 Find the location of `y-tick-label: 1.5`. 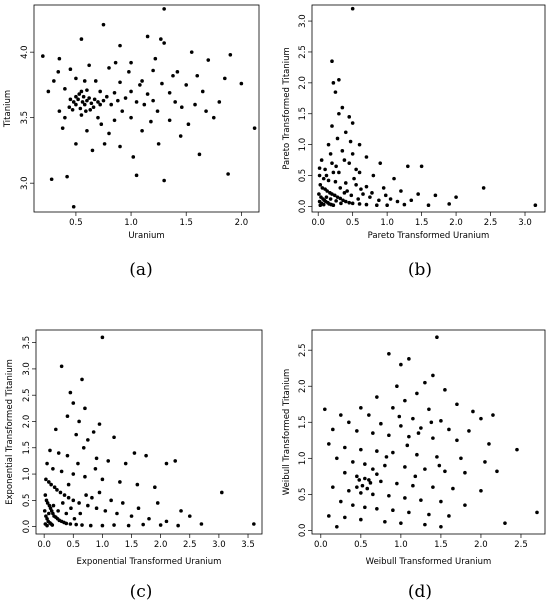

y-tick-label: 1.5 is located at coordinates (27, 448).